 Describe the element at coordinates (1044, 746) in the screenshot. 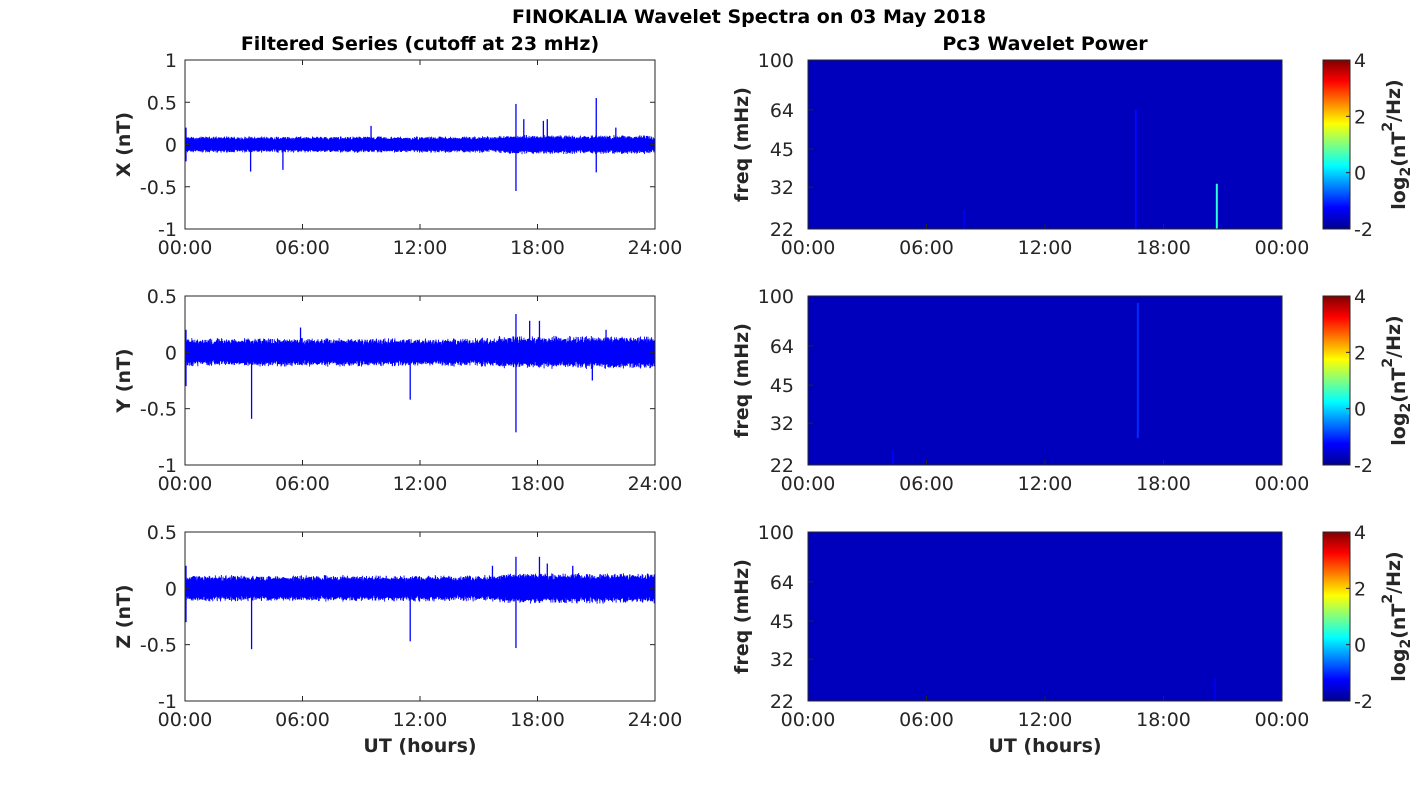

I see `right-x-axis-label: UT (hours)` at that location.